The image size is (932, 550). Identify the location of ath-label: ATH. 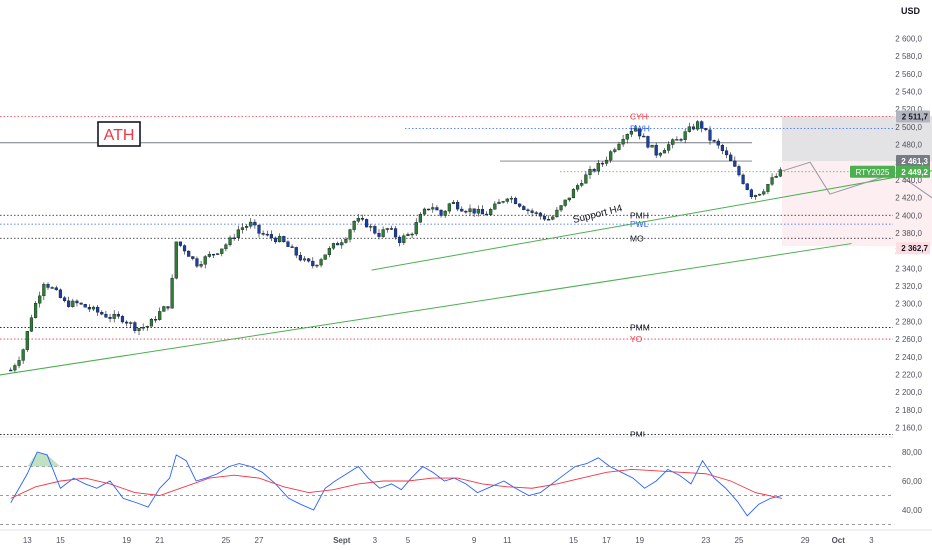
(119, 134).